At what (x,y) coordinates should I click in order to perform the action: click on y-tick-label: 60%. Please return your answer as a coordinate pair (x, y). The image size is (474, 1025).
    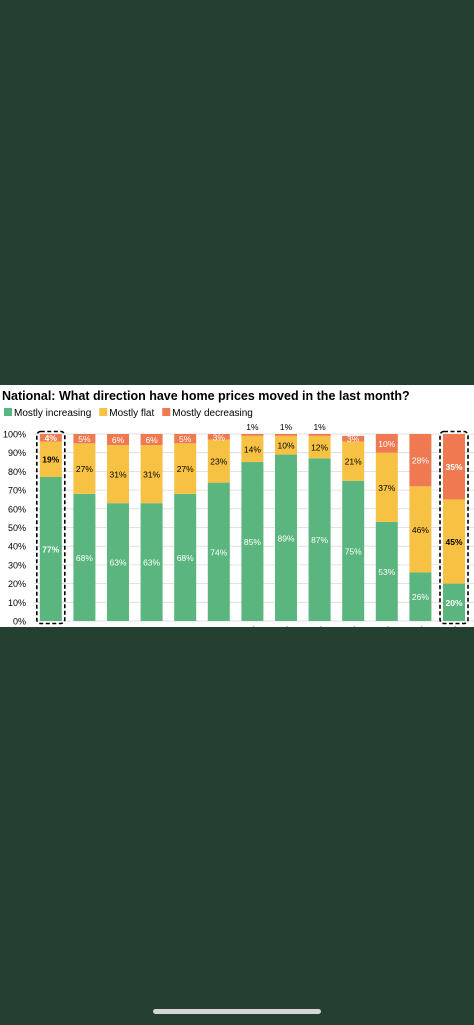
    Looking at the image, I should click on (17, 509).